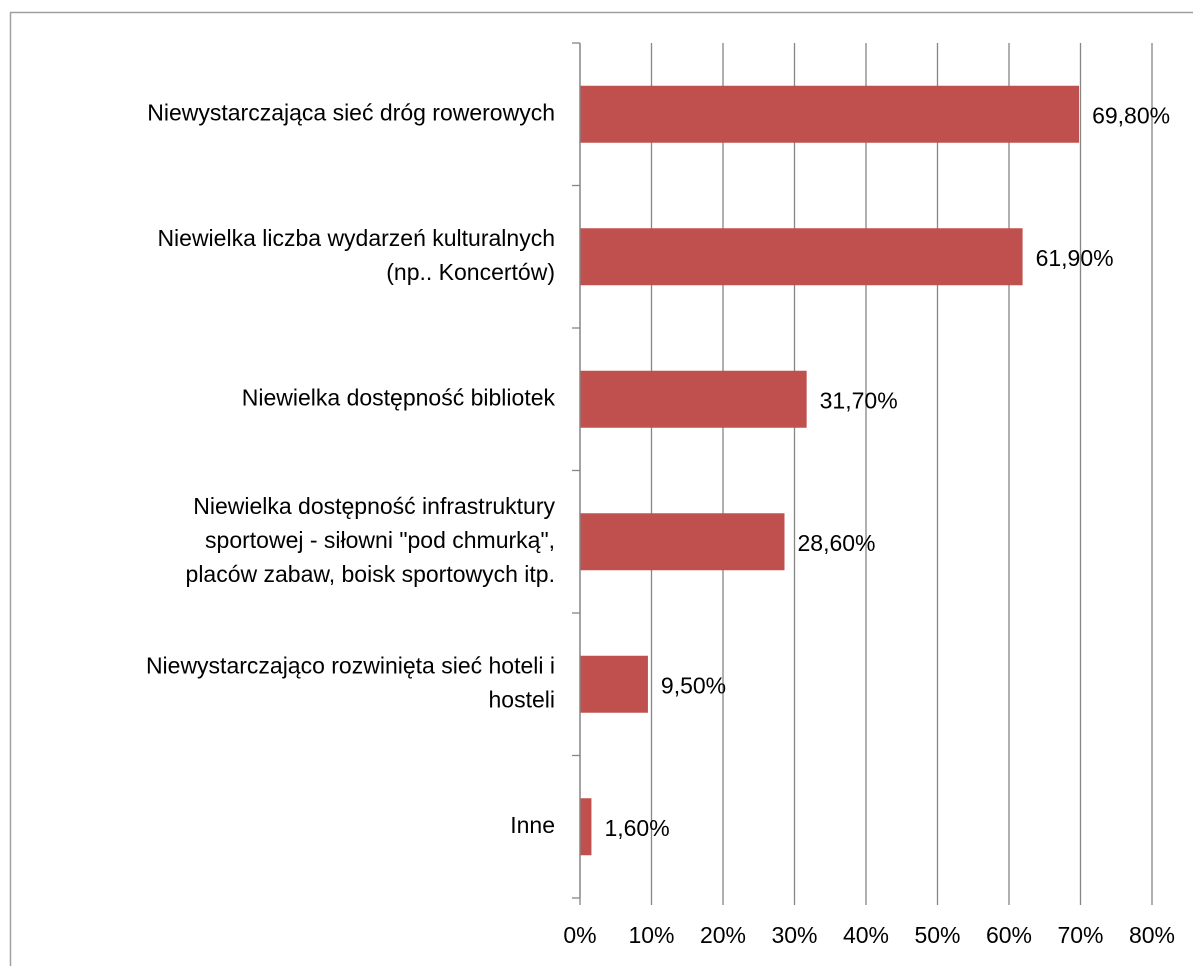 Image resolution: width=1193 pixels, height=966 pixels. Describe the element at coordinates (1009, 935) in the screenshot. I see `x-tick-label: 60%` at that location.